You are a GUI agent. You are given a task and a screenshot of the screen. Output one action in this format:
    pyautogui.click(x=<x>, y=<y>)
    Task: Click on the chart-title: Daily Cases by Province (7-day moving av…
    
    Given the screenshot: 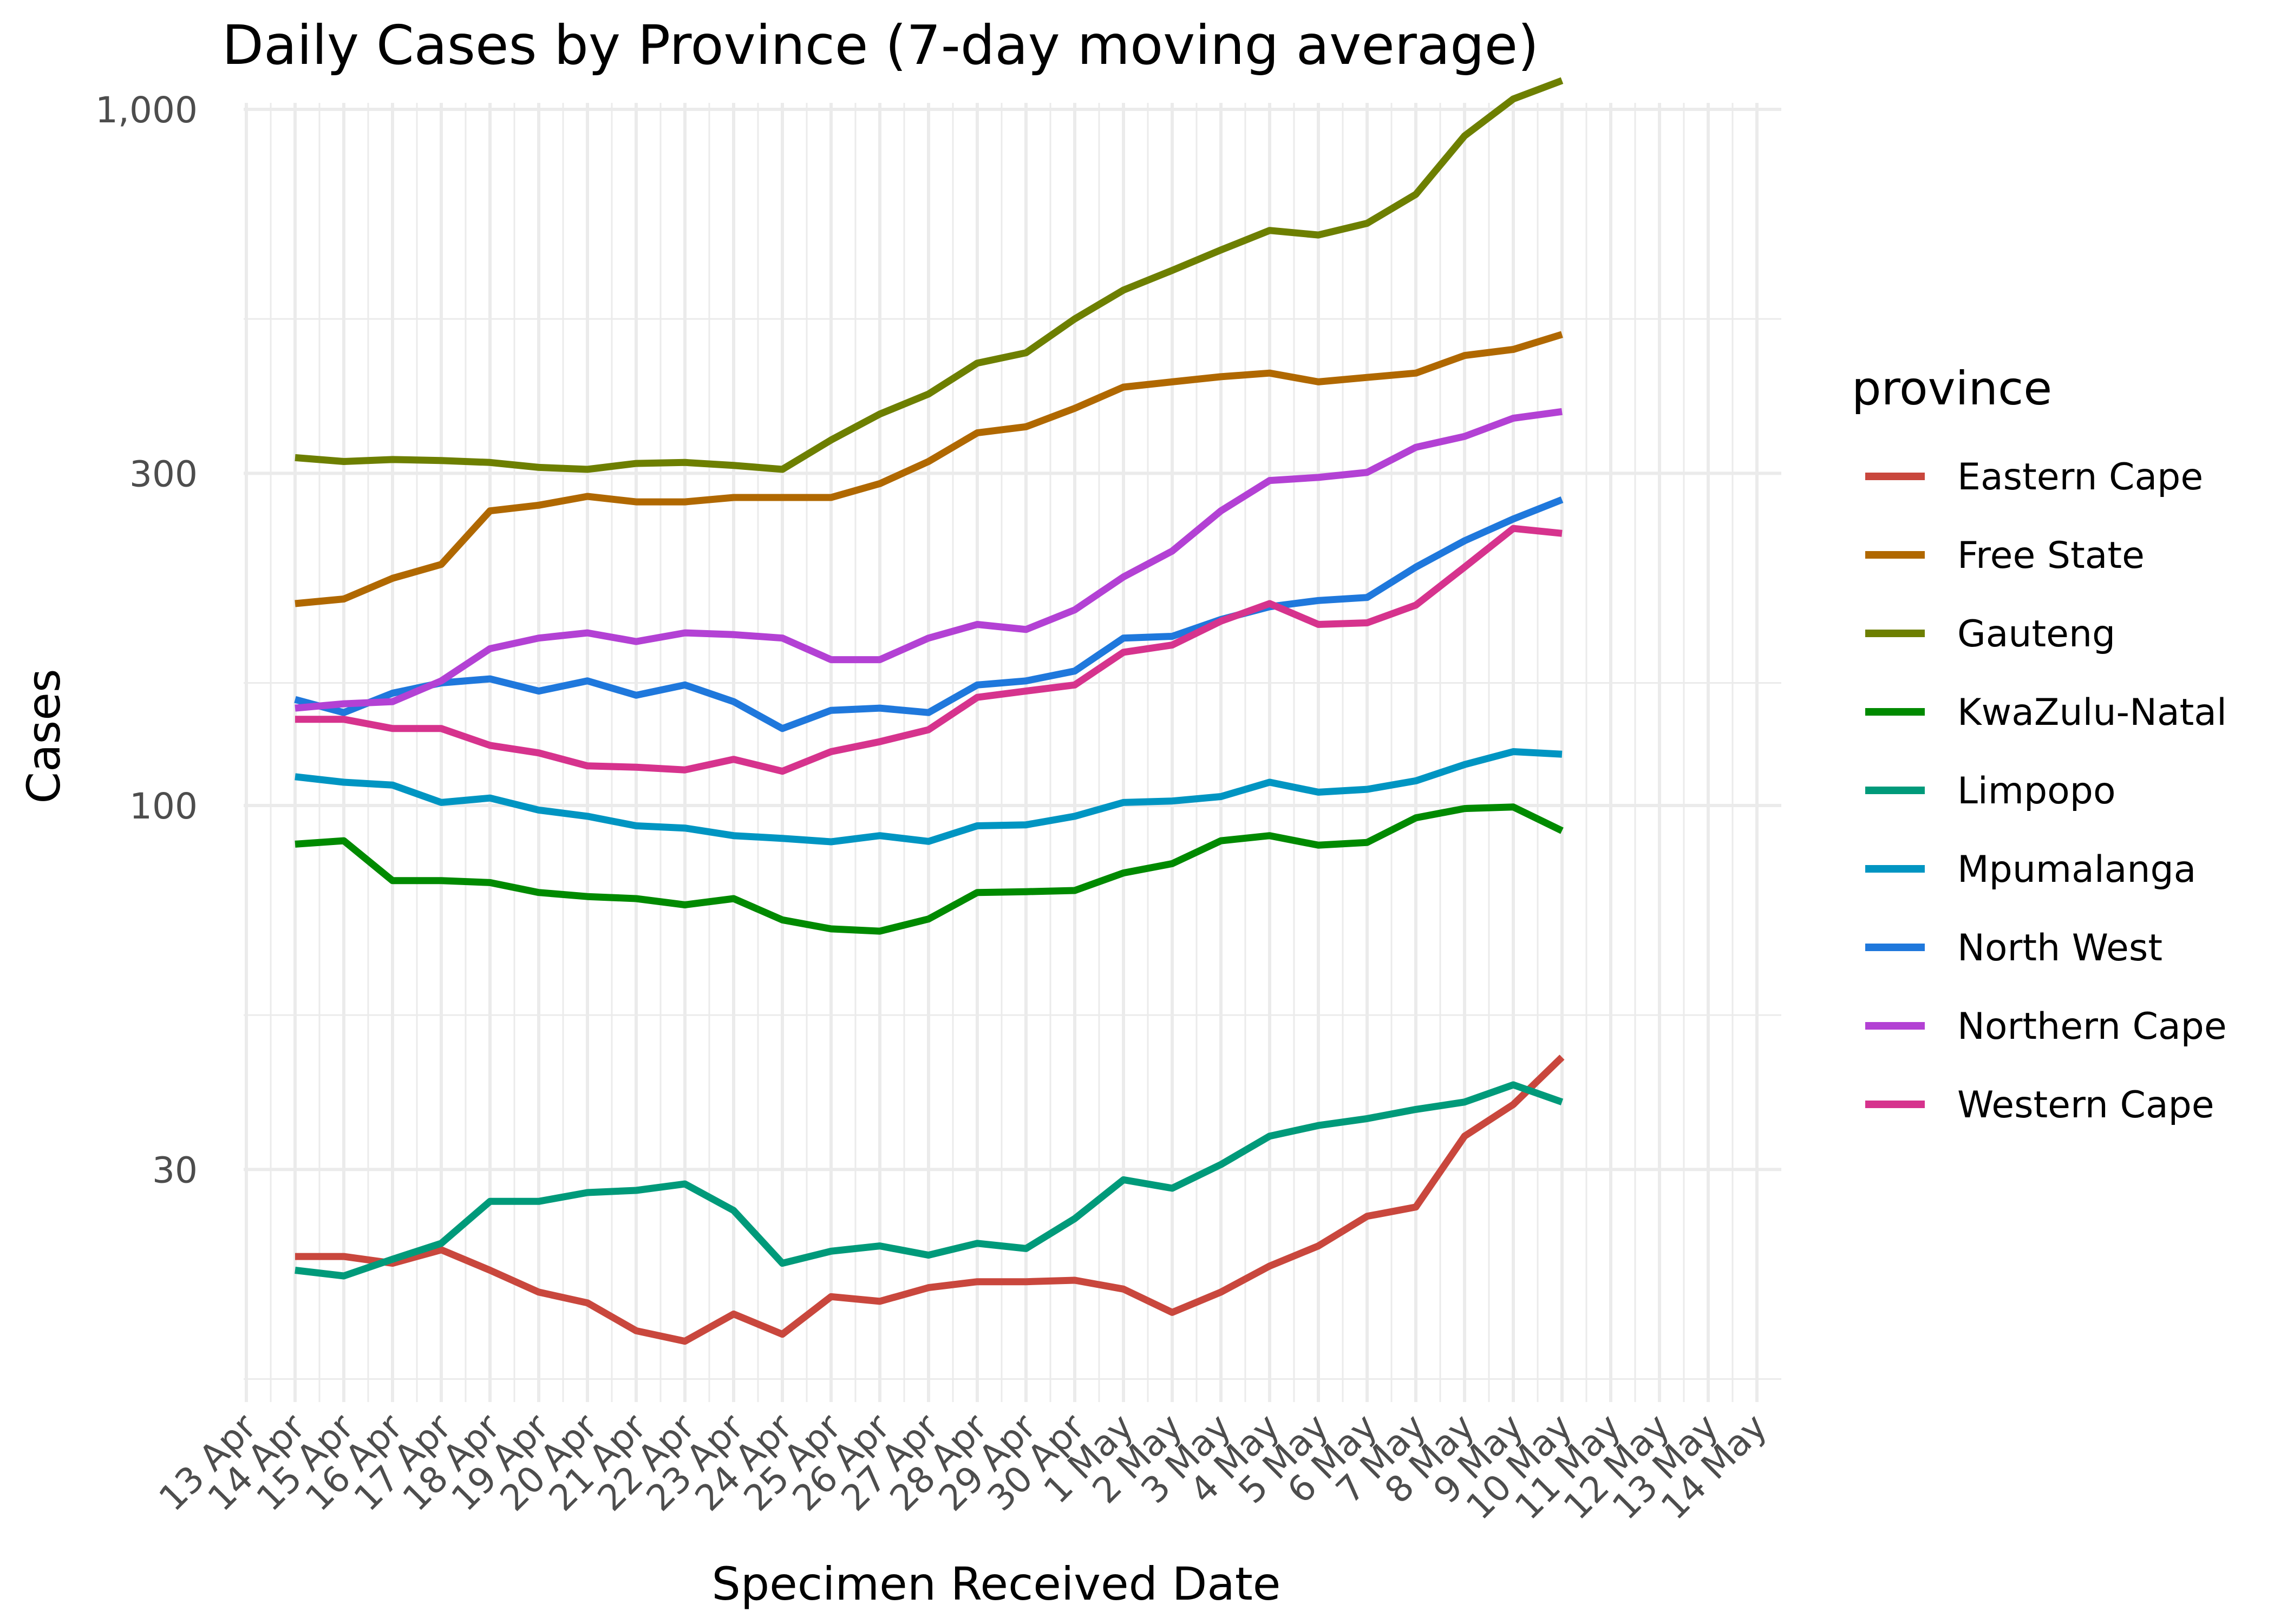 What is the action you would take?
    pyautogui.click(x=881, y=45)
    